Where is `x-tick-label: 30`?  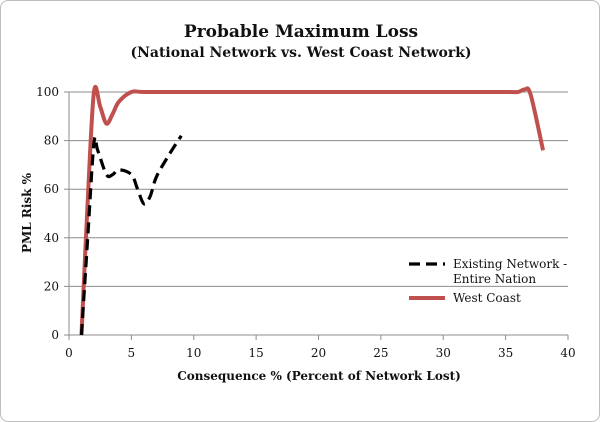
x-tick-label: 30 is located at coordinates (443, 353).